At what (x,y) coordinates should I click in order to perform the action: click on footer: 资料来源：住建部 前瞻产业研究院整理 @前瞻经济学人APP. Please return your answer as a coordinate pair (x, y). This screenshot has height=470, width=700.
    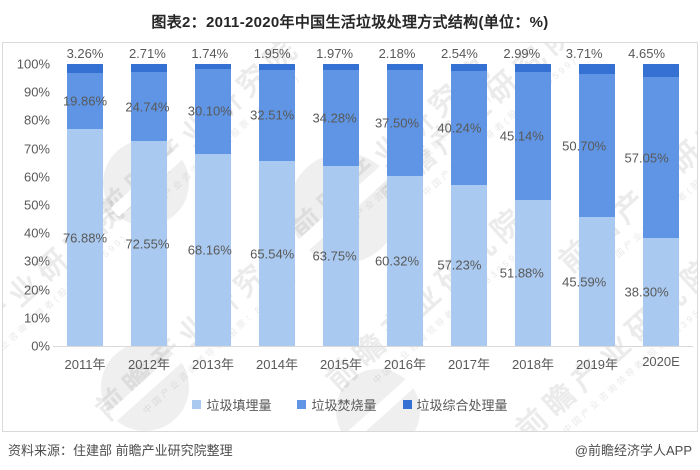
    Looking at the image, I should click on (350, 449).